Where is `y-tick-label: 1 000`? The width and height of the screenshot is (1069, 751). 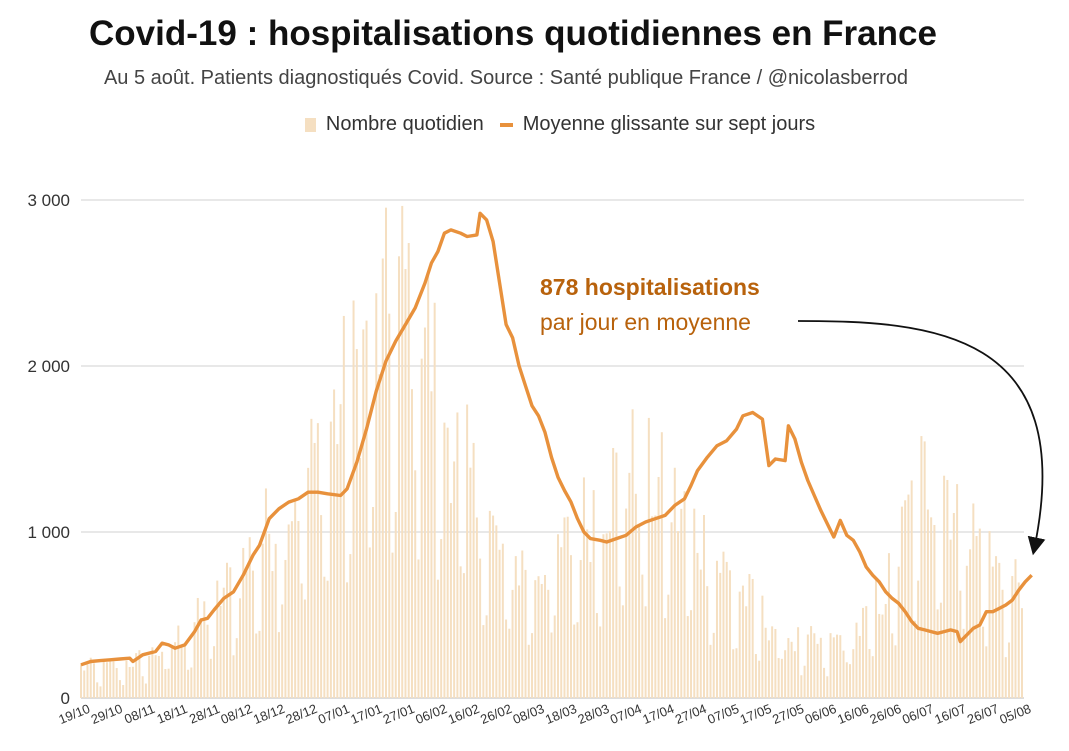 y-tick-label: 1 000 is located at coordinates (48, 532).